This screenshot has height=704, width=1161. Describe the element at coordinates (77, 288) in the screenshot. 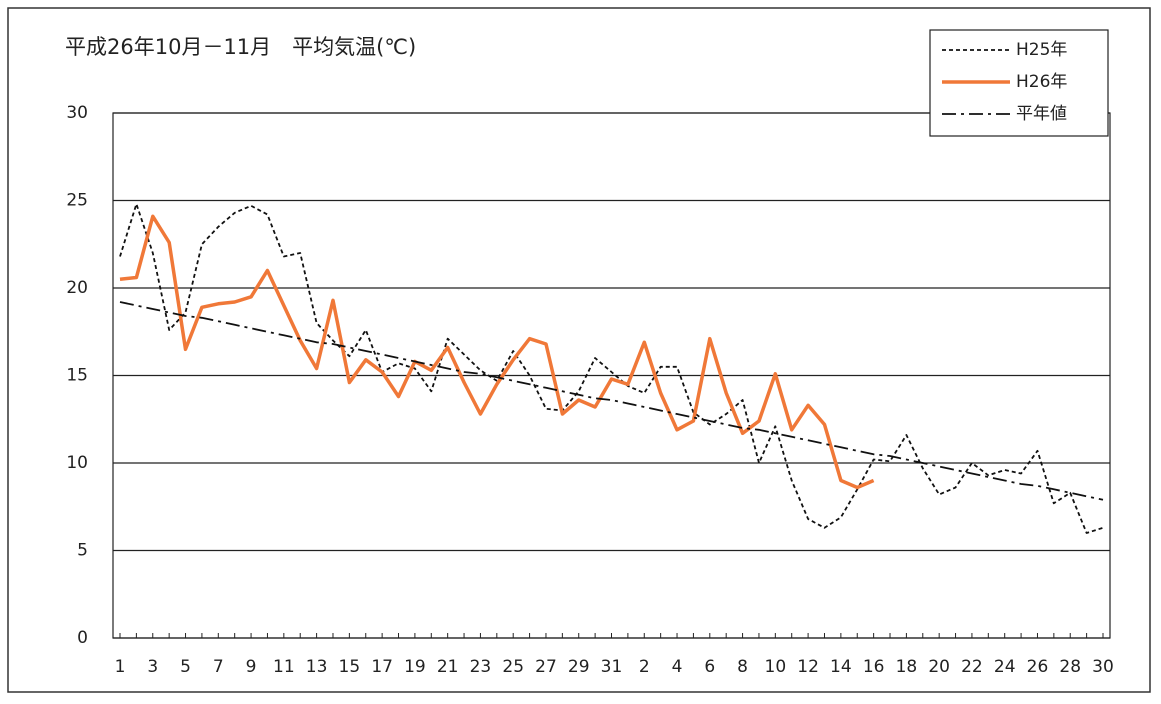

I see `y-tick-label: 20` at that location.